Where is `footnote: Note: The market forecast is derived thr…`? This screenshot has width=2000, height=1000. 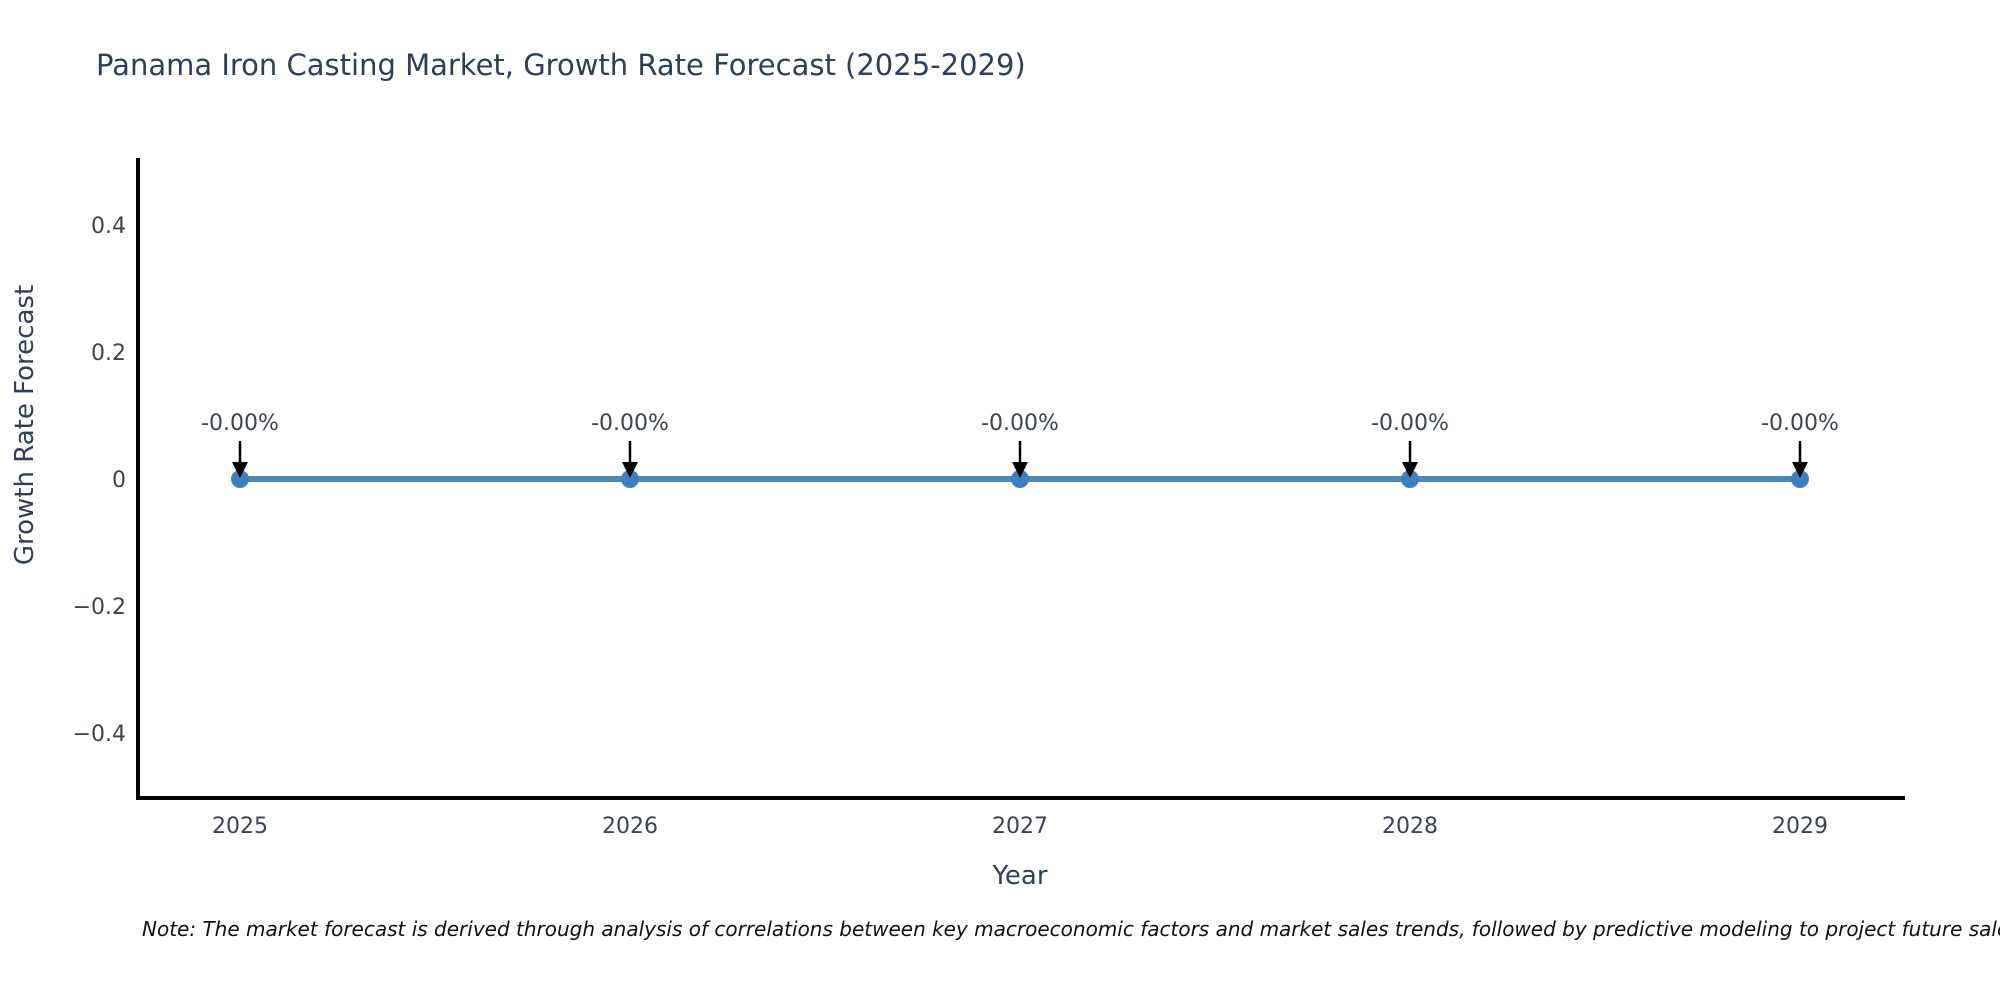 footnote: Note: The market forecast is derived thr… is located at coordinates (1071, 929).